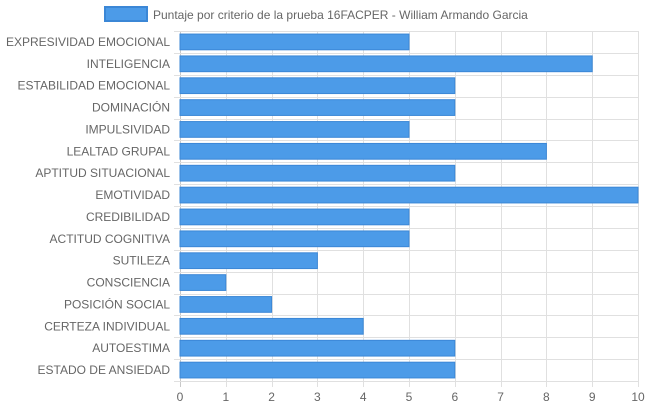 The width and height of the screenshot is (648, 410). I want to click on x-tick-label: 5, so click(409, 397).